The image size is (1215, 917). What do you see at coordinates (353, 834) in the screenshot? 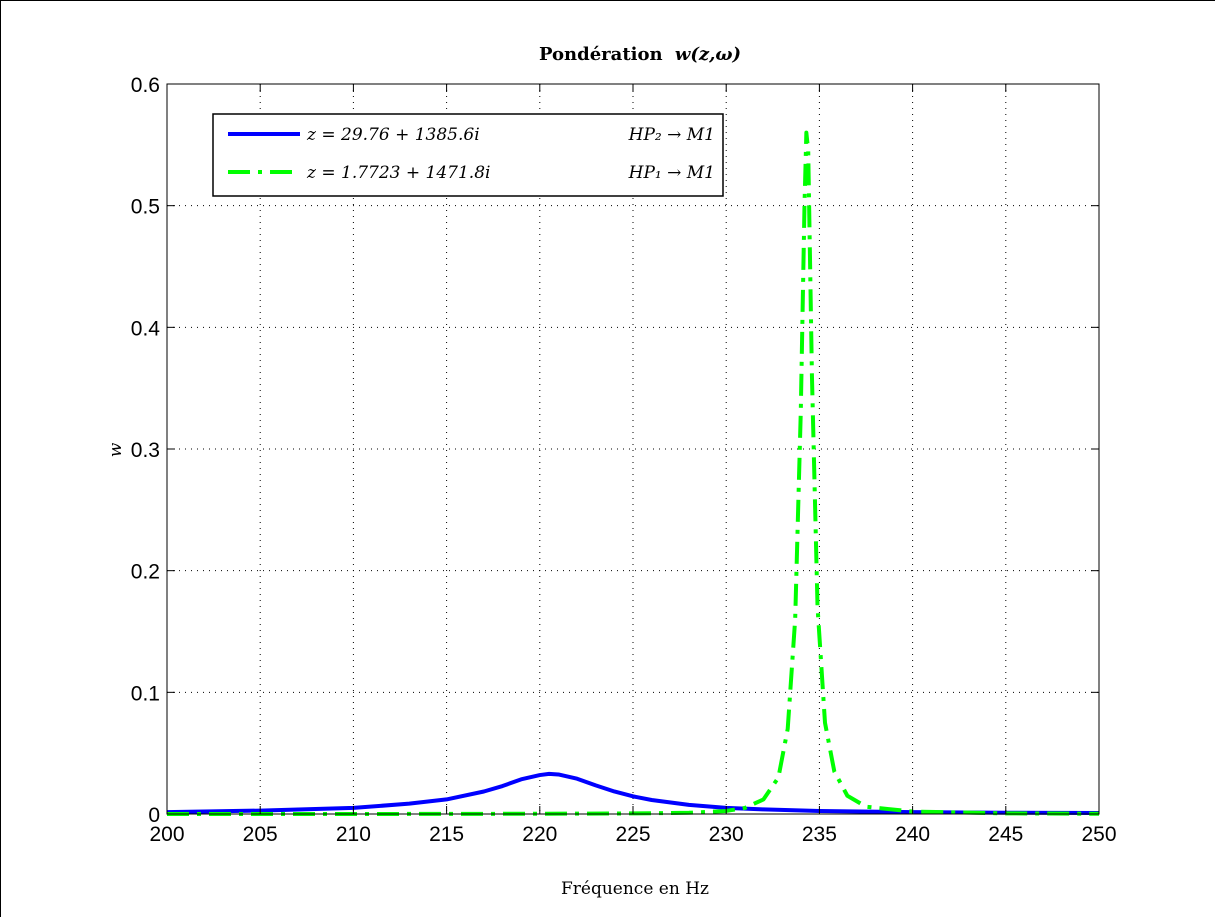
I see `x-tick-label: 210` at bounding box center [353, 834].